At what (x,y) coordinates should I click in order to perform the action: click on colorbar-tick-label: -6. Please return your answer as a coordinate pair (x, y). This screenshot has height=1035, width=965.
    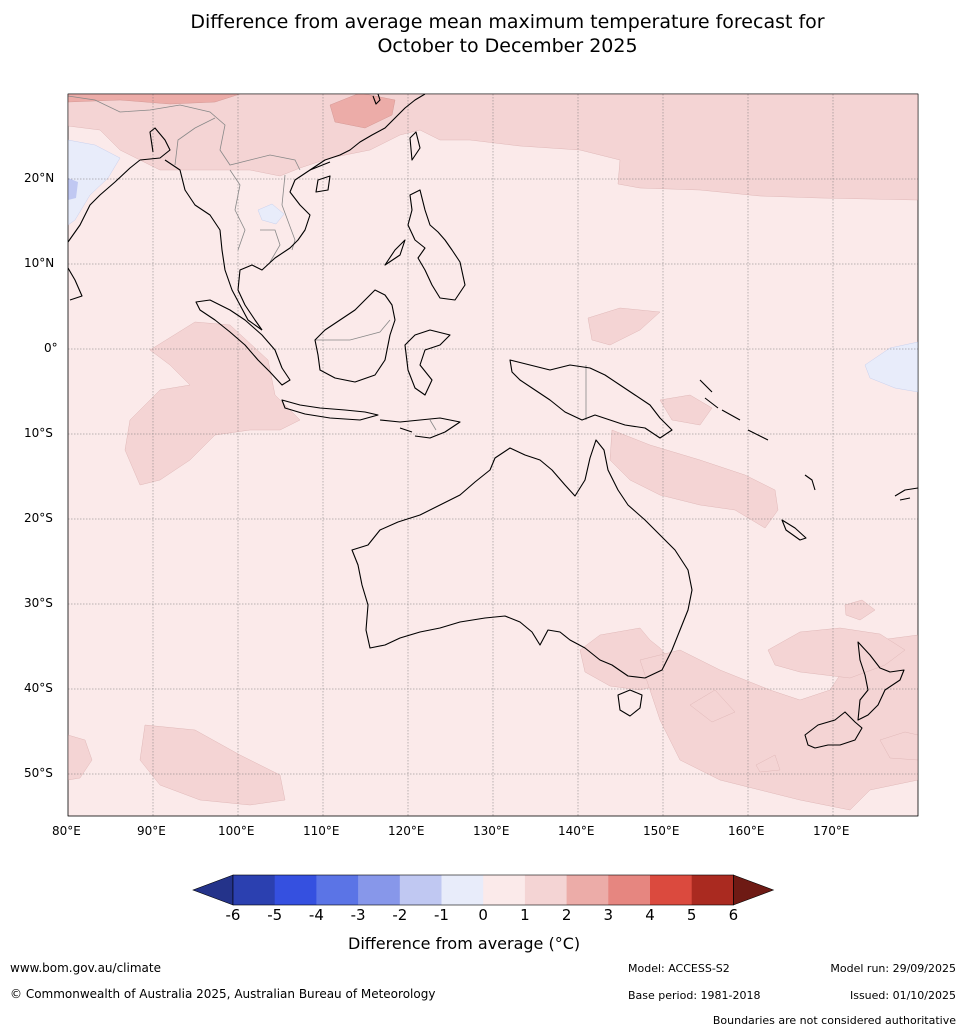
    Looking at the image, I should click on (233, 915).